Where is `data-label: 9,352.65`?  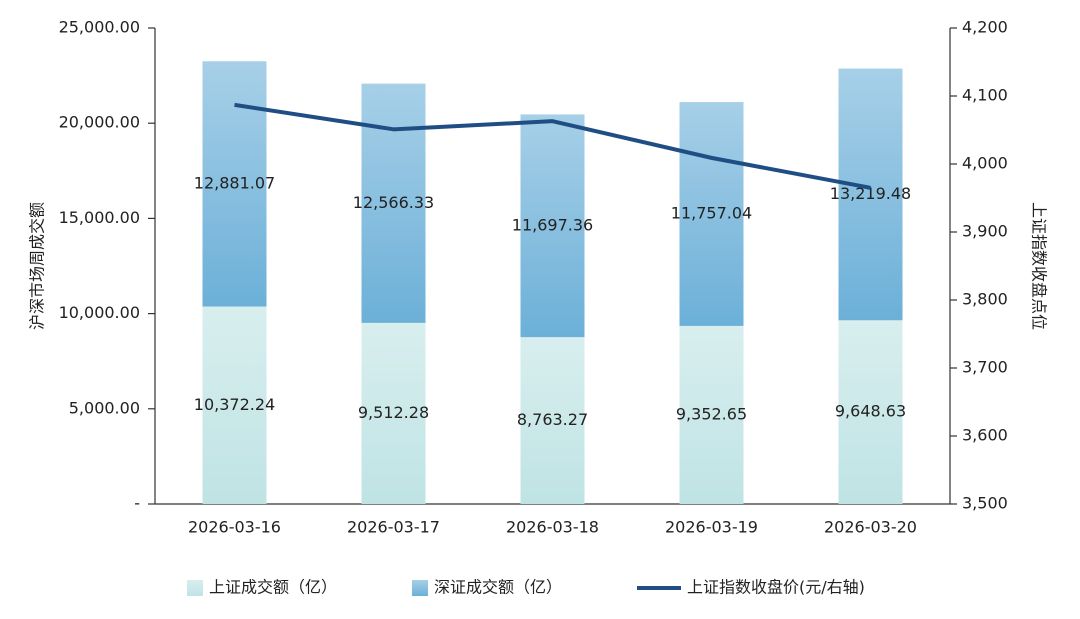
data-label: 9,352.65 is located at coordinates (711, 413).